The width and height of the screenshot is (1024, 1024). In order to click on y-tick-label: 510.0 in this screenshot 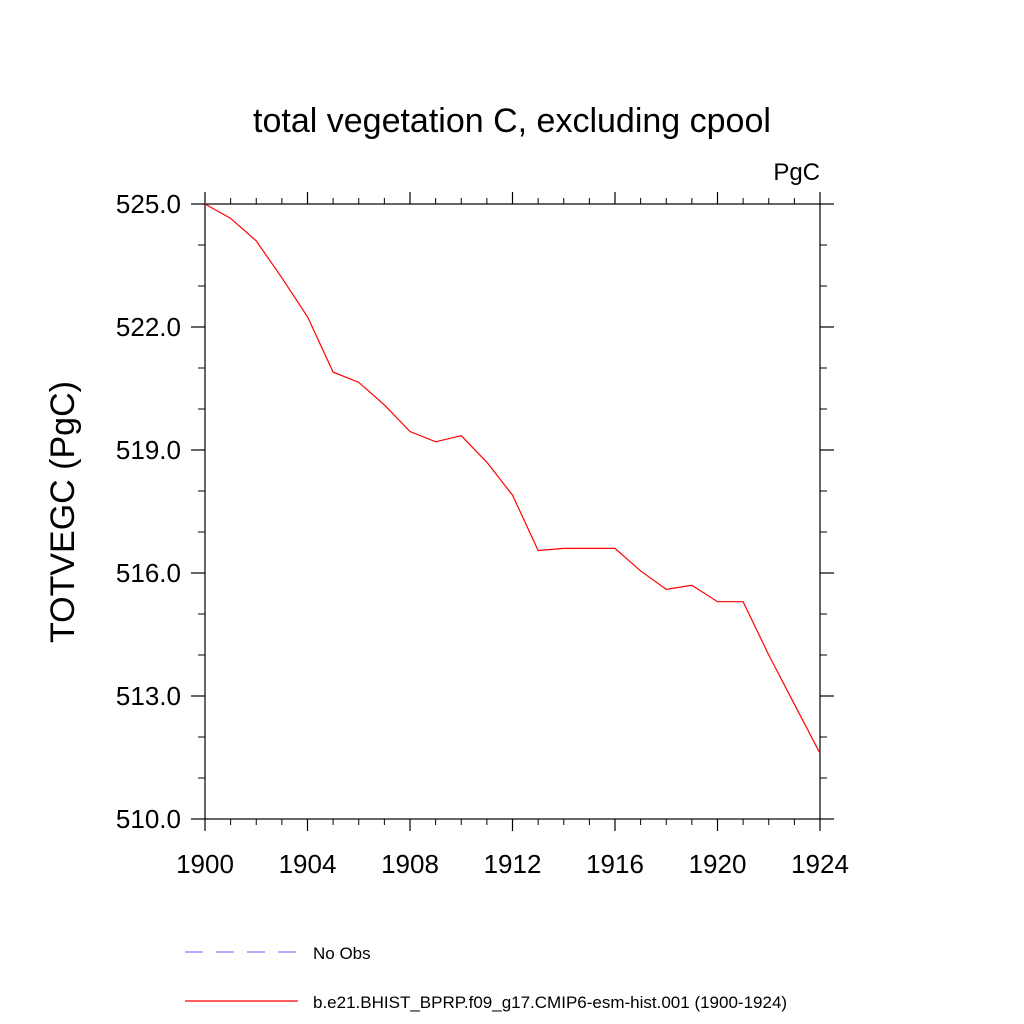, I will do `click(148, 819)`.